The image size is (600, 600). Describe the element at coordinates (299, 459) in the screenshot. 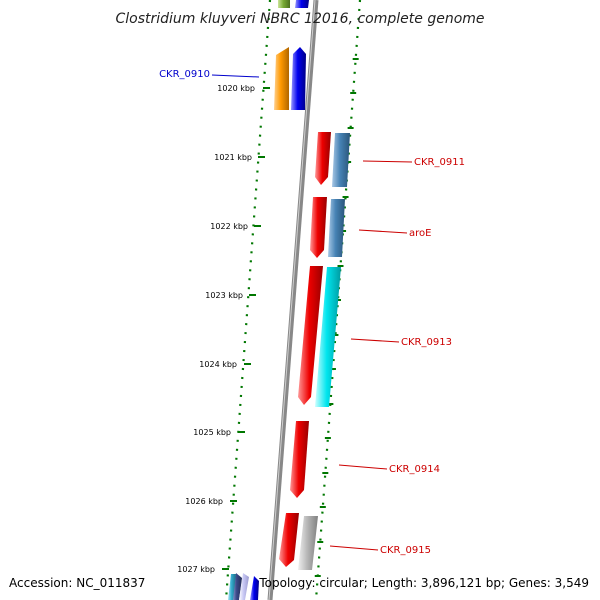

I see `gene-ckr0914-arrow` at that location.